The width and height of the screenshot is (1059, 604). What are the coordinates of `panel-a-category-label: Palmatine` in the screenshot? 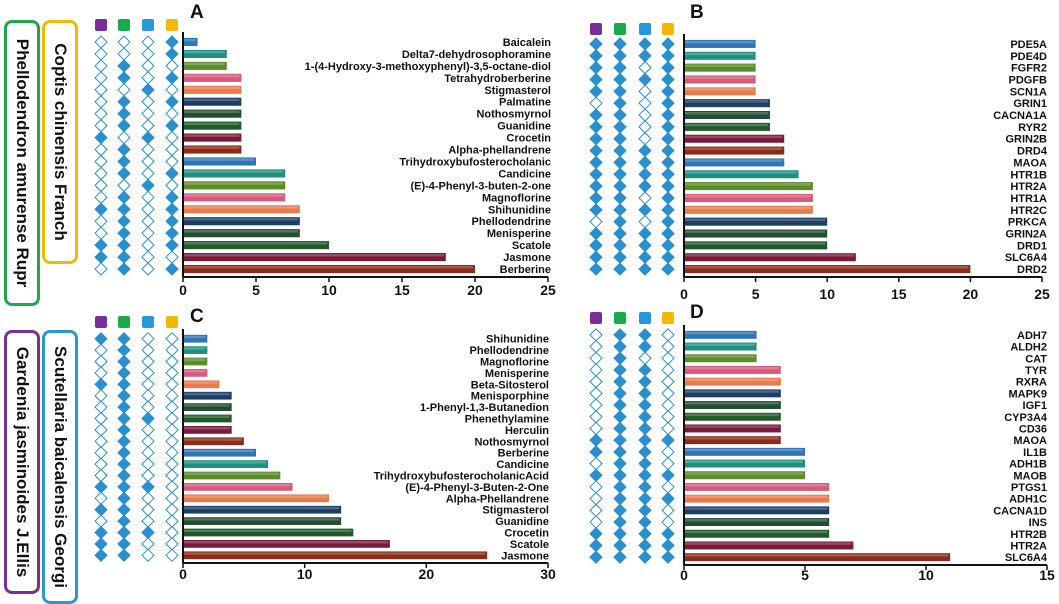 It's located at (525, 103).